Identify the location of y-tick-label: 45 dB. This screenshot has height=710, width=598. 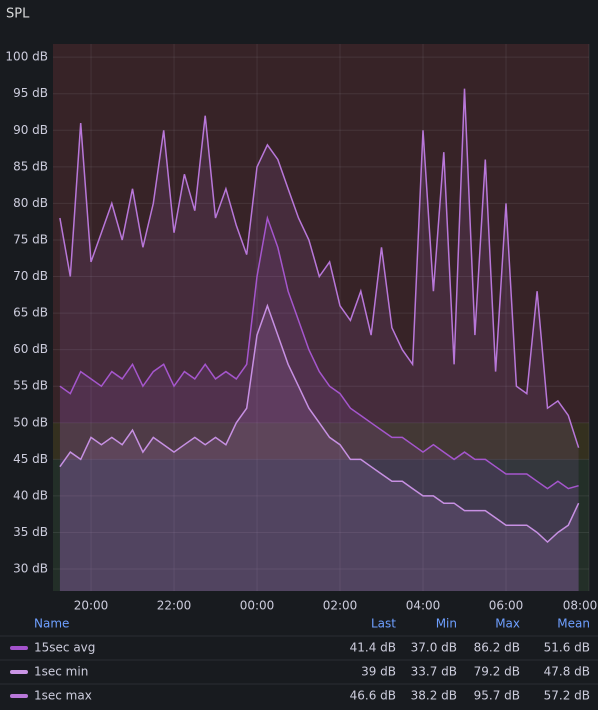
(30, 459).